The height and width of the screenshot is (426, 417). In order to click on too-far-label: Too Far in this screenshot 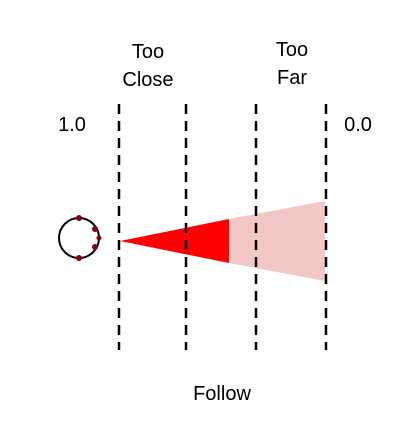, I will do `click(292, 64)`.